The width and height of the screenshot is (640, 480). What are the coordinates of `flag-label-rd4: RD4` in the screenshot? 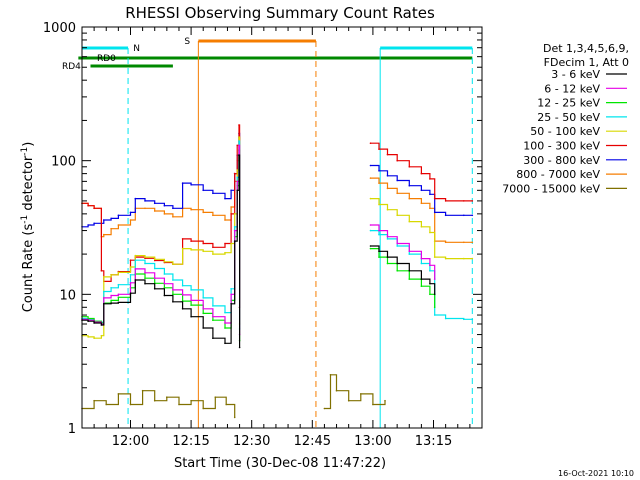 It's located at (71, 67).